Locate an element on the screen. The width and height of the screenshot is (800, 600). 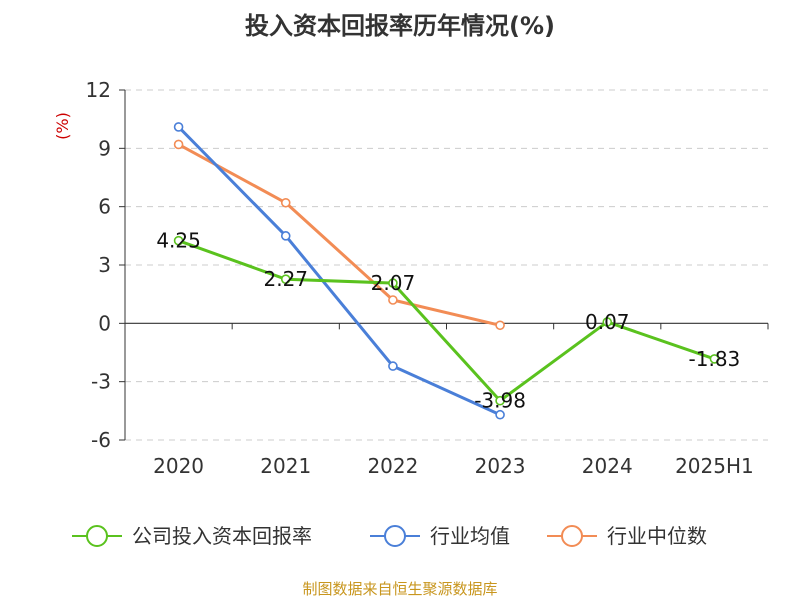
legend: 公司投入资本回报率 行业均值 行业中位数 is located at coordinates (389, 536).